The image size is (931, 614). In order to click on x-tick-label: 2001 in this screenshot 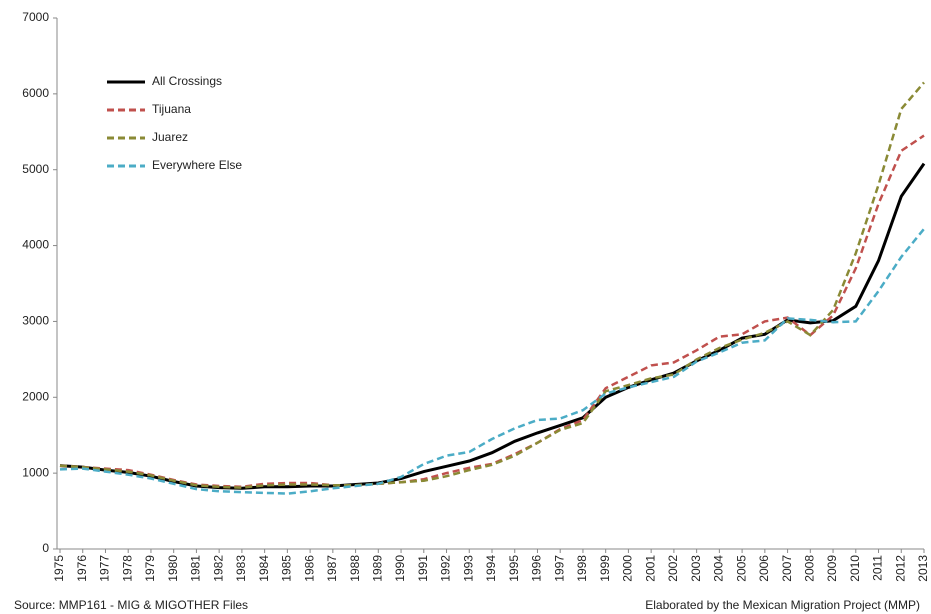, I will do `click(650, 568)`.